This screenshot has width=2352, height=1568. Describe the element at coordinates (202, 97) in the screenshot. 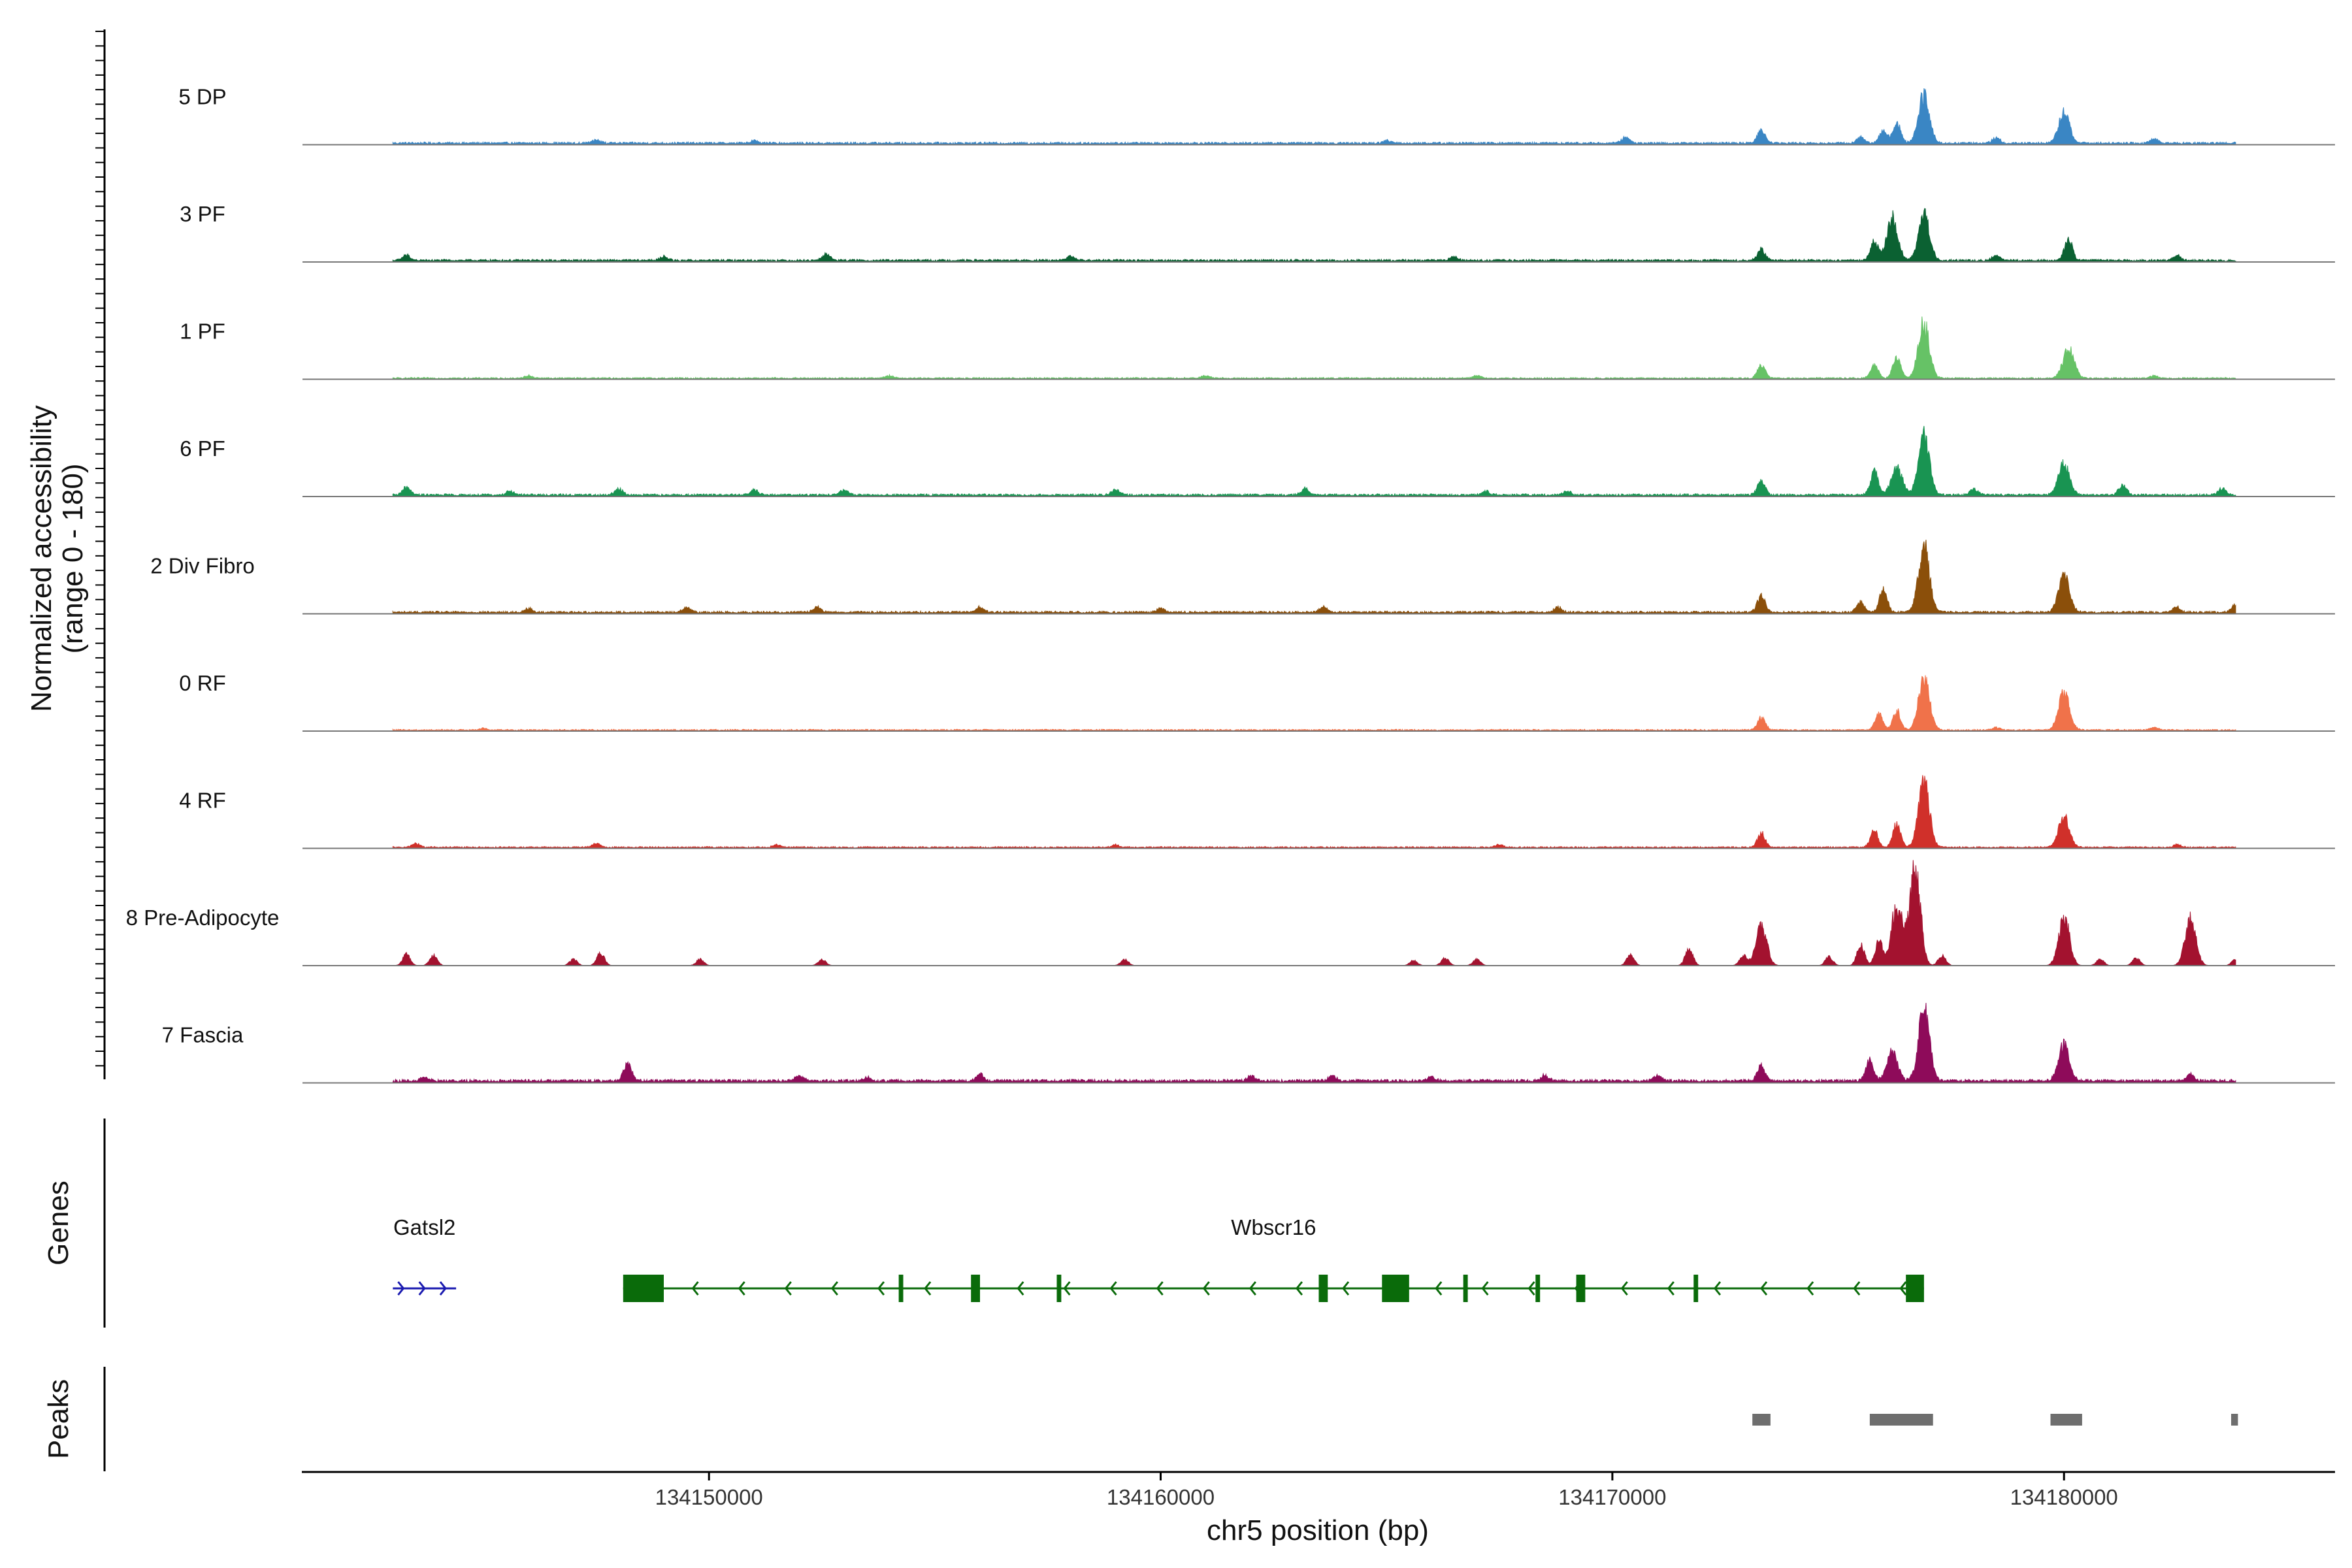

I see `track-label: 5 DP` at that location.